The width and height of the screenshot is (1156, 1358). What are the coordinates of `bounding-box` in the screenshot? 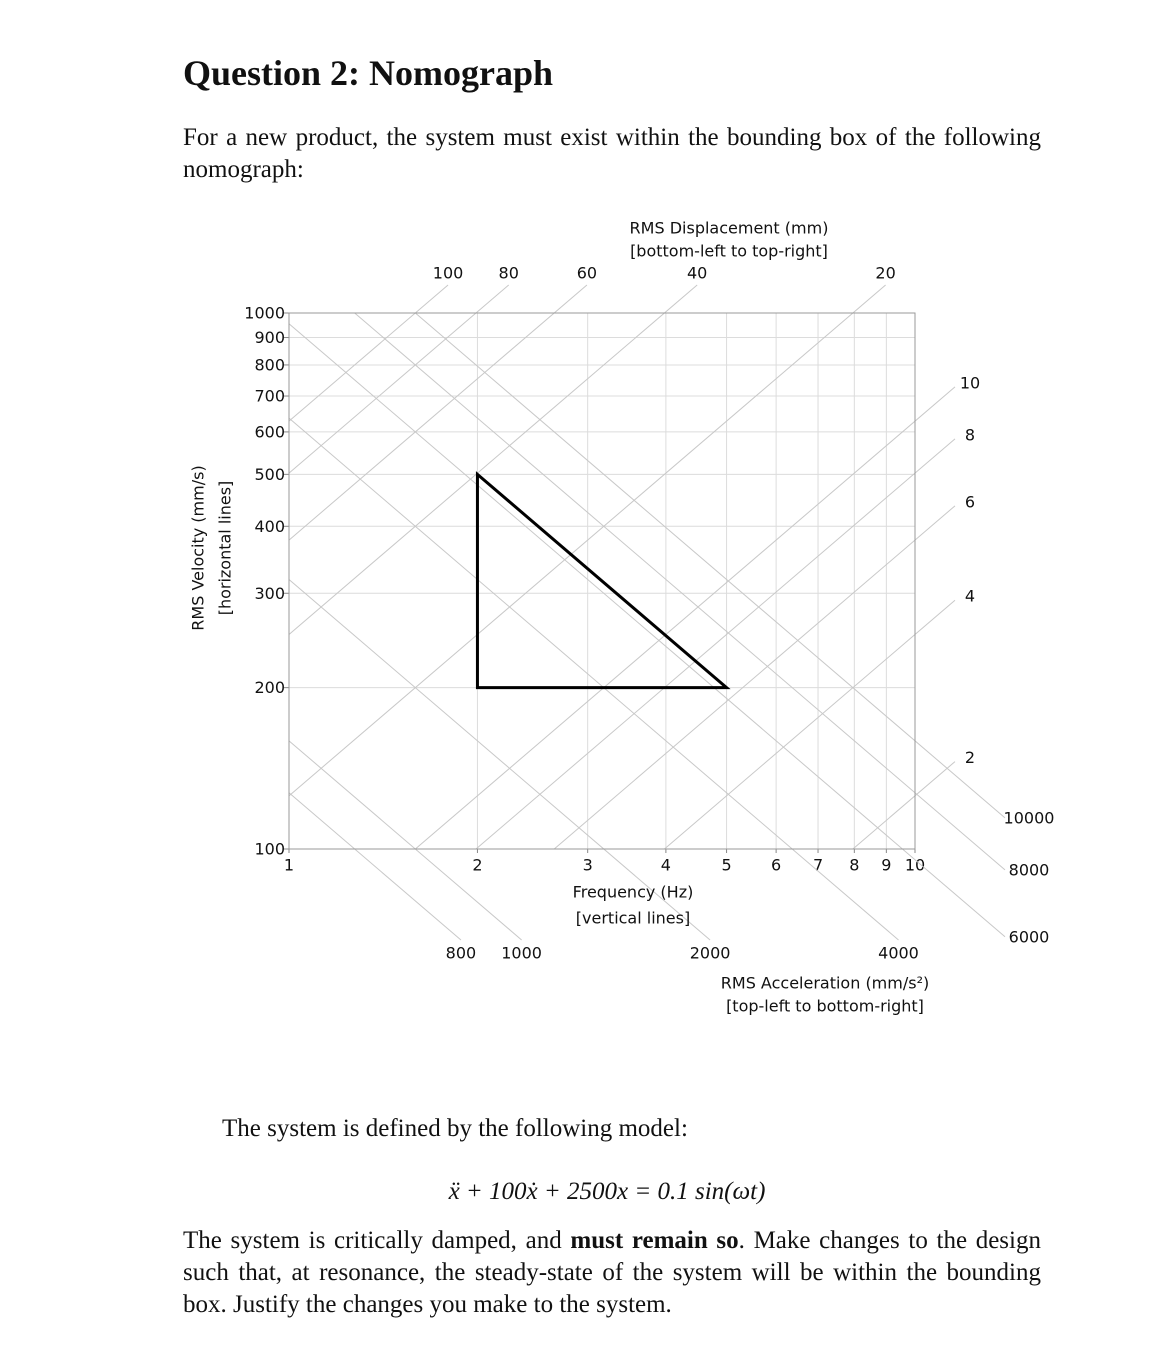 It's located at (603, 580).